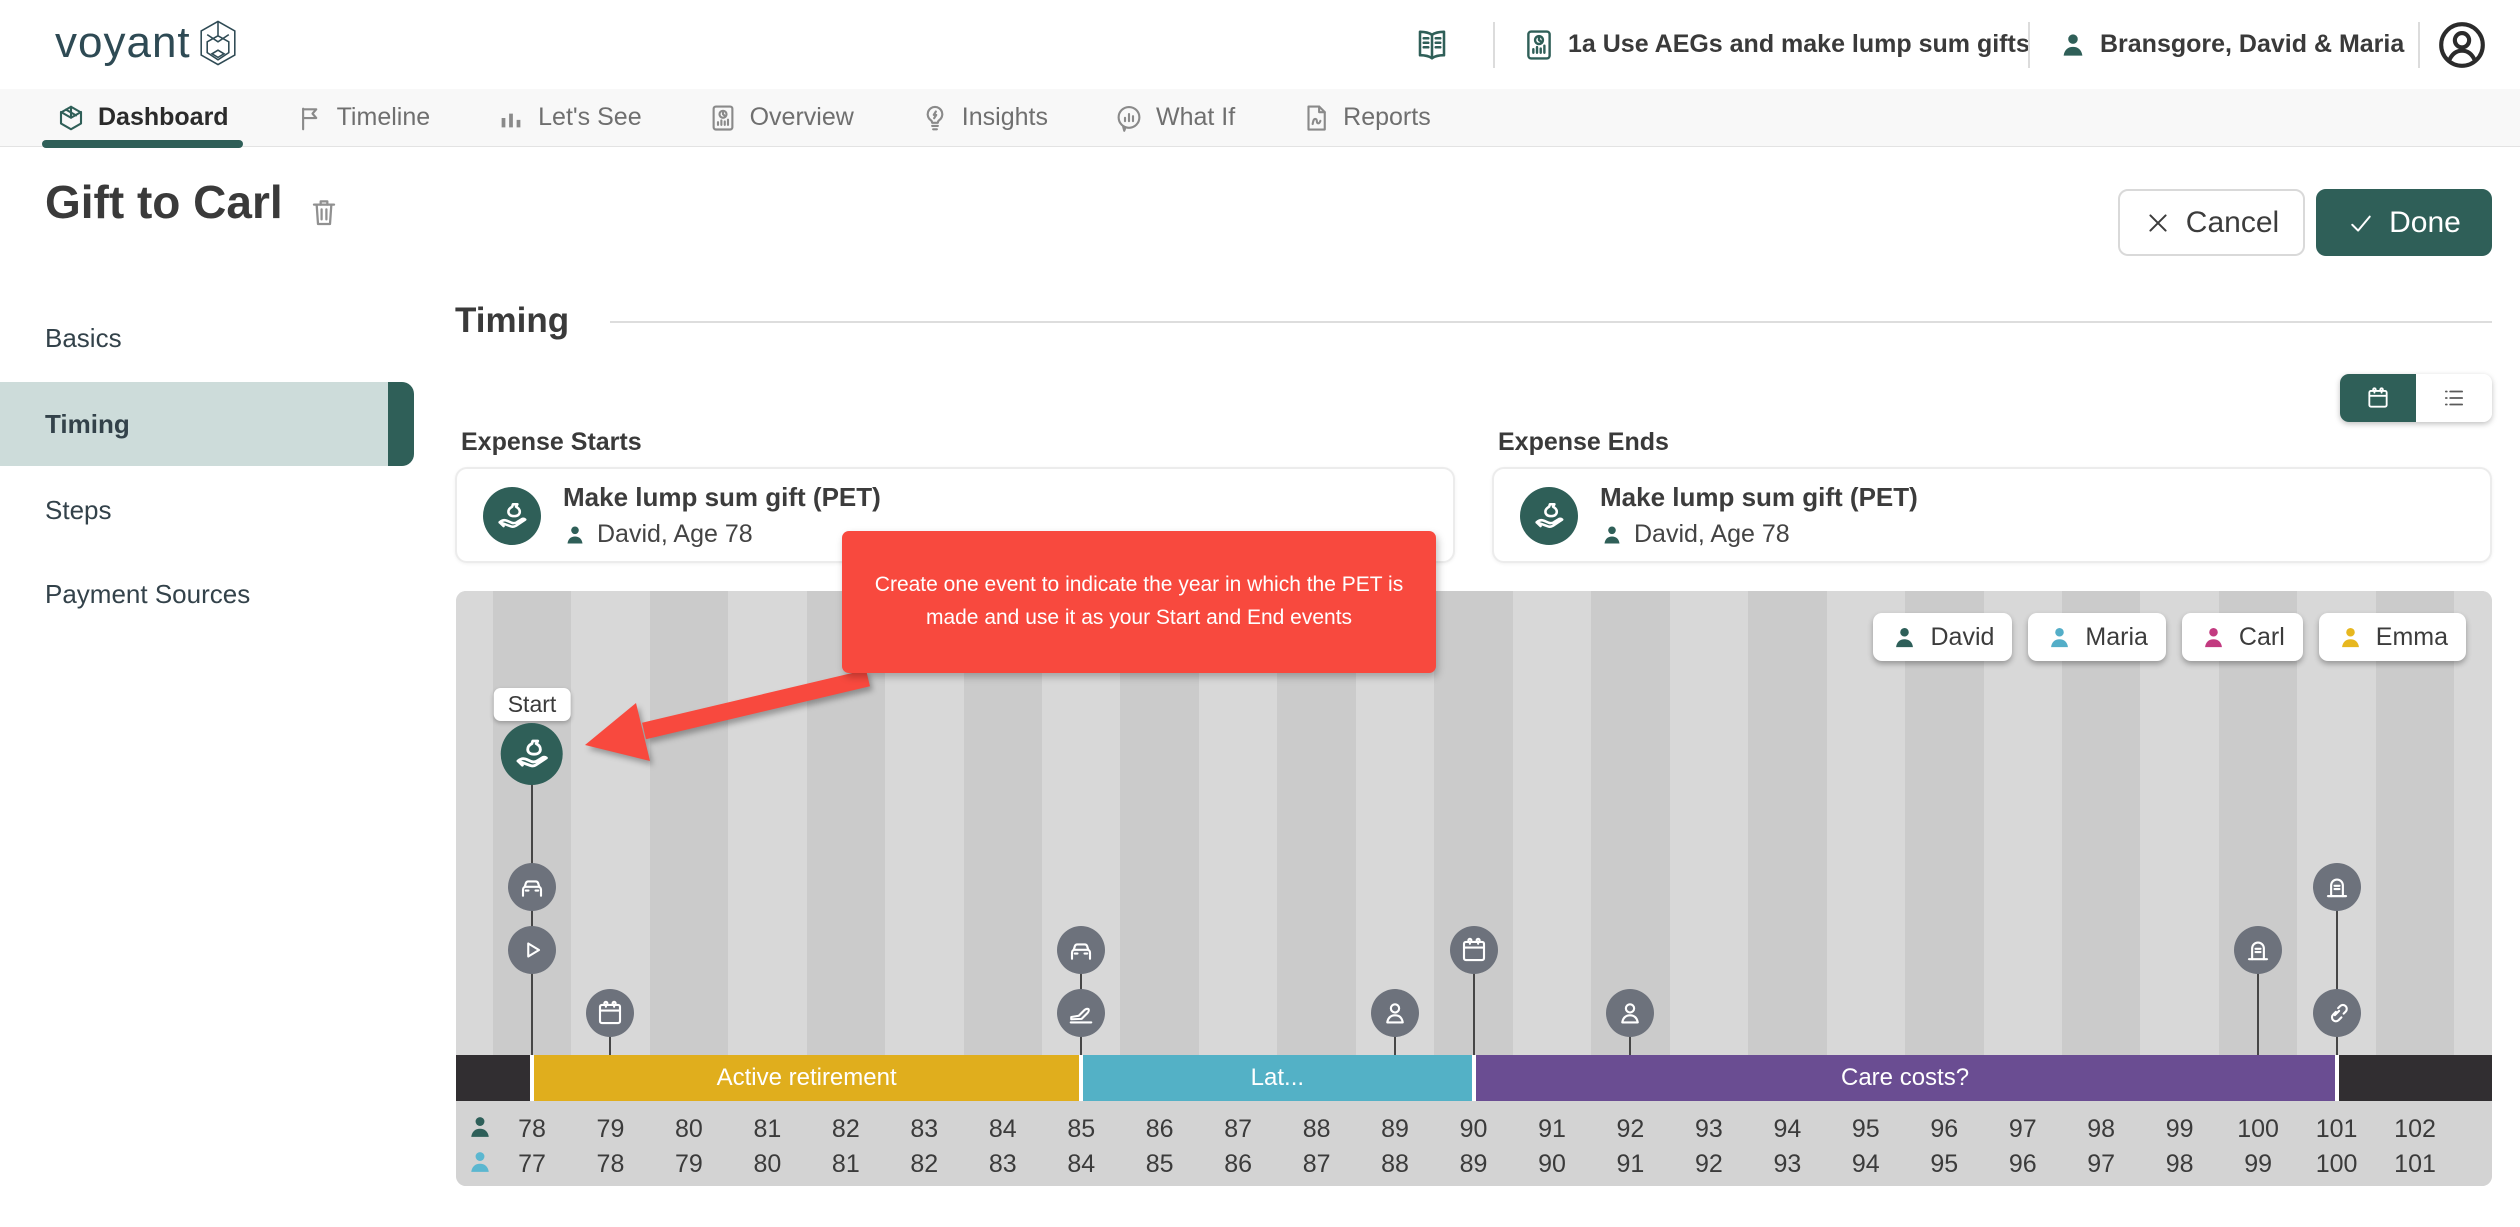 Image resolution: width=2520 pixels, height=1227 pixels. I want to click on age-tick: 82, so click(845, 1129).